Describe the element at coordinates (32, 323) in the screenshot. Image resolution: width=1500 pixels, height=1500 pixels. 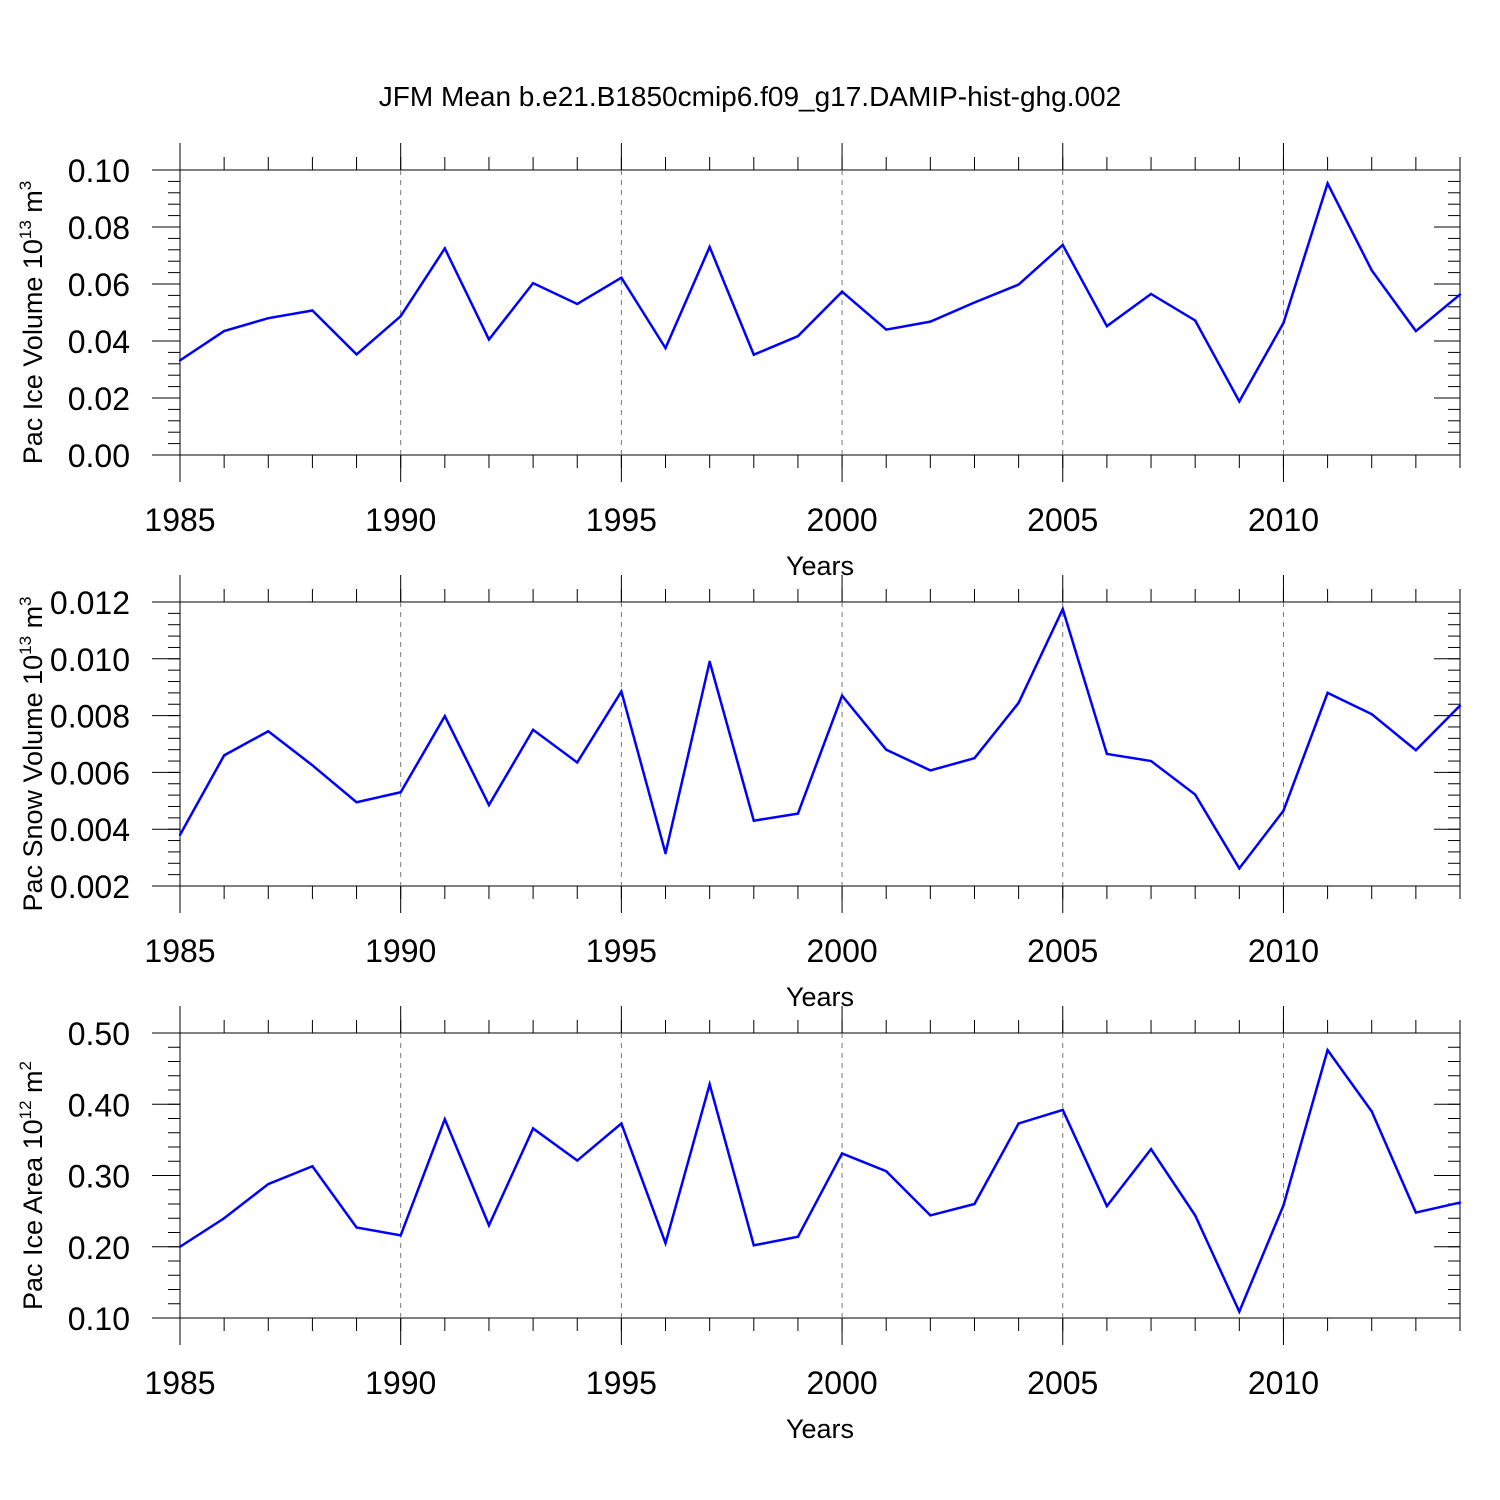
I see `y-axis-title: Pac Ice Volume 1013 m3` at that location.